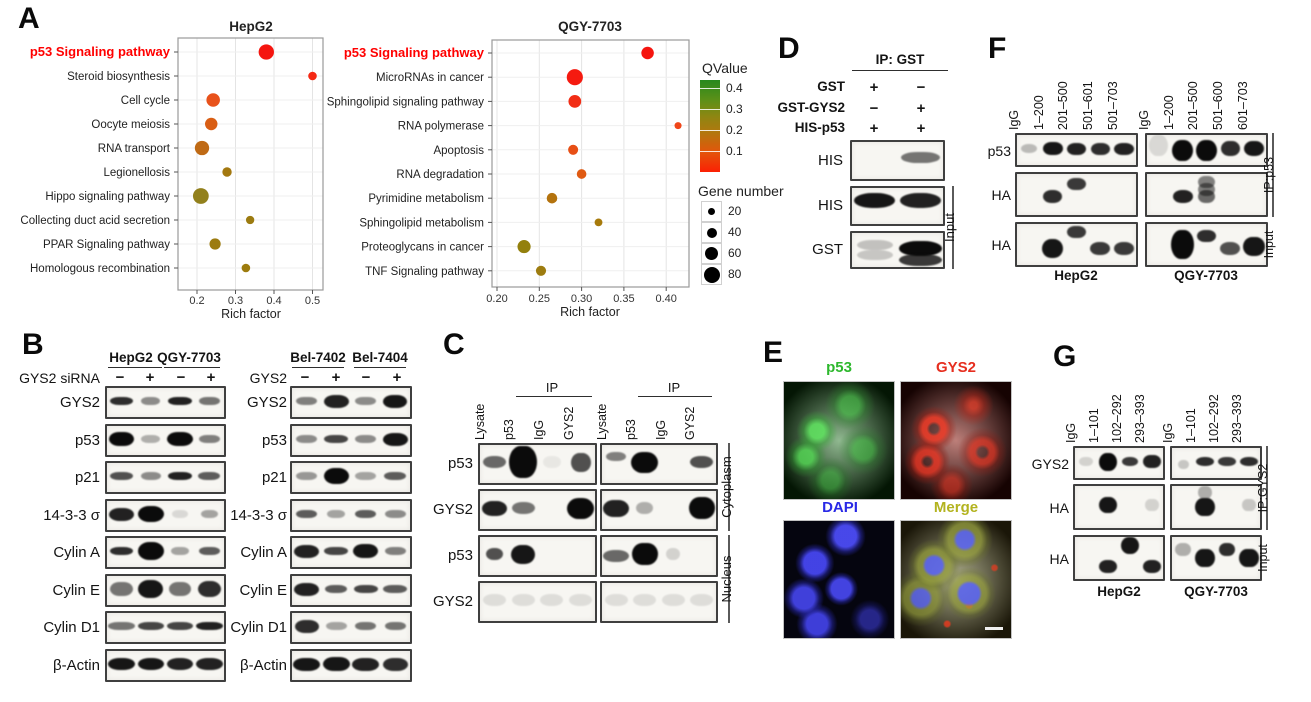 Image resolution: width=1311 pixels, height=702 pixels. What do you see at coordinates (999, 151) in the screenshot?
I see `protein-label: p53` at bounding box center [999, 151].